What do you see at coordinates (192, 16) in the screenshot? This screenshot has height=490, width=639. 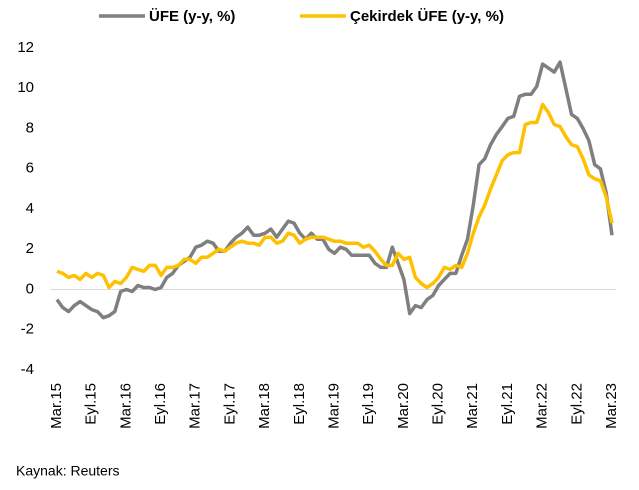 I see `legend-label: ÜFE (y-y, %)` at bounding box center [192, 16].